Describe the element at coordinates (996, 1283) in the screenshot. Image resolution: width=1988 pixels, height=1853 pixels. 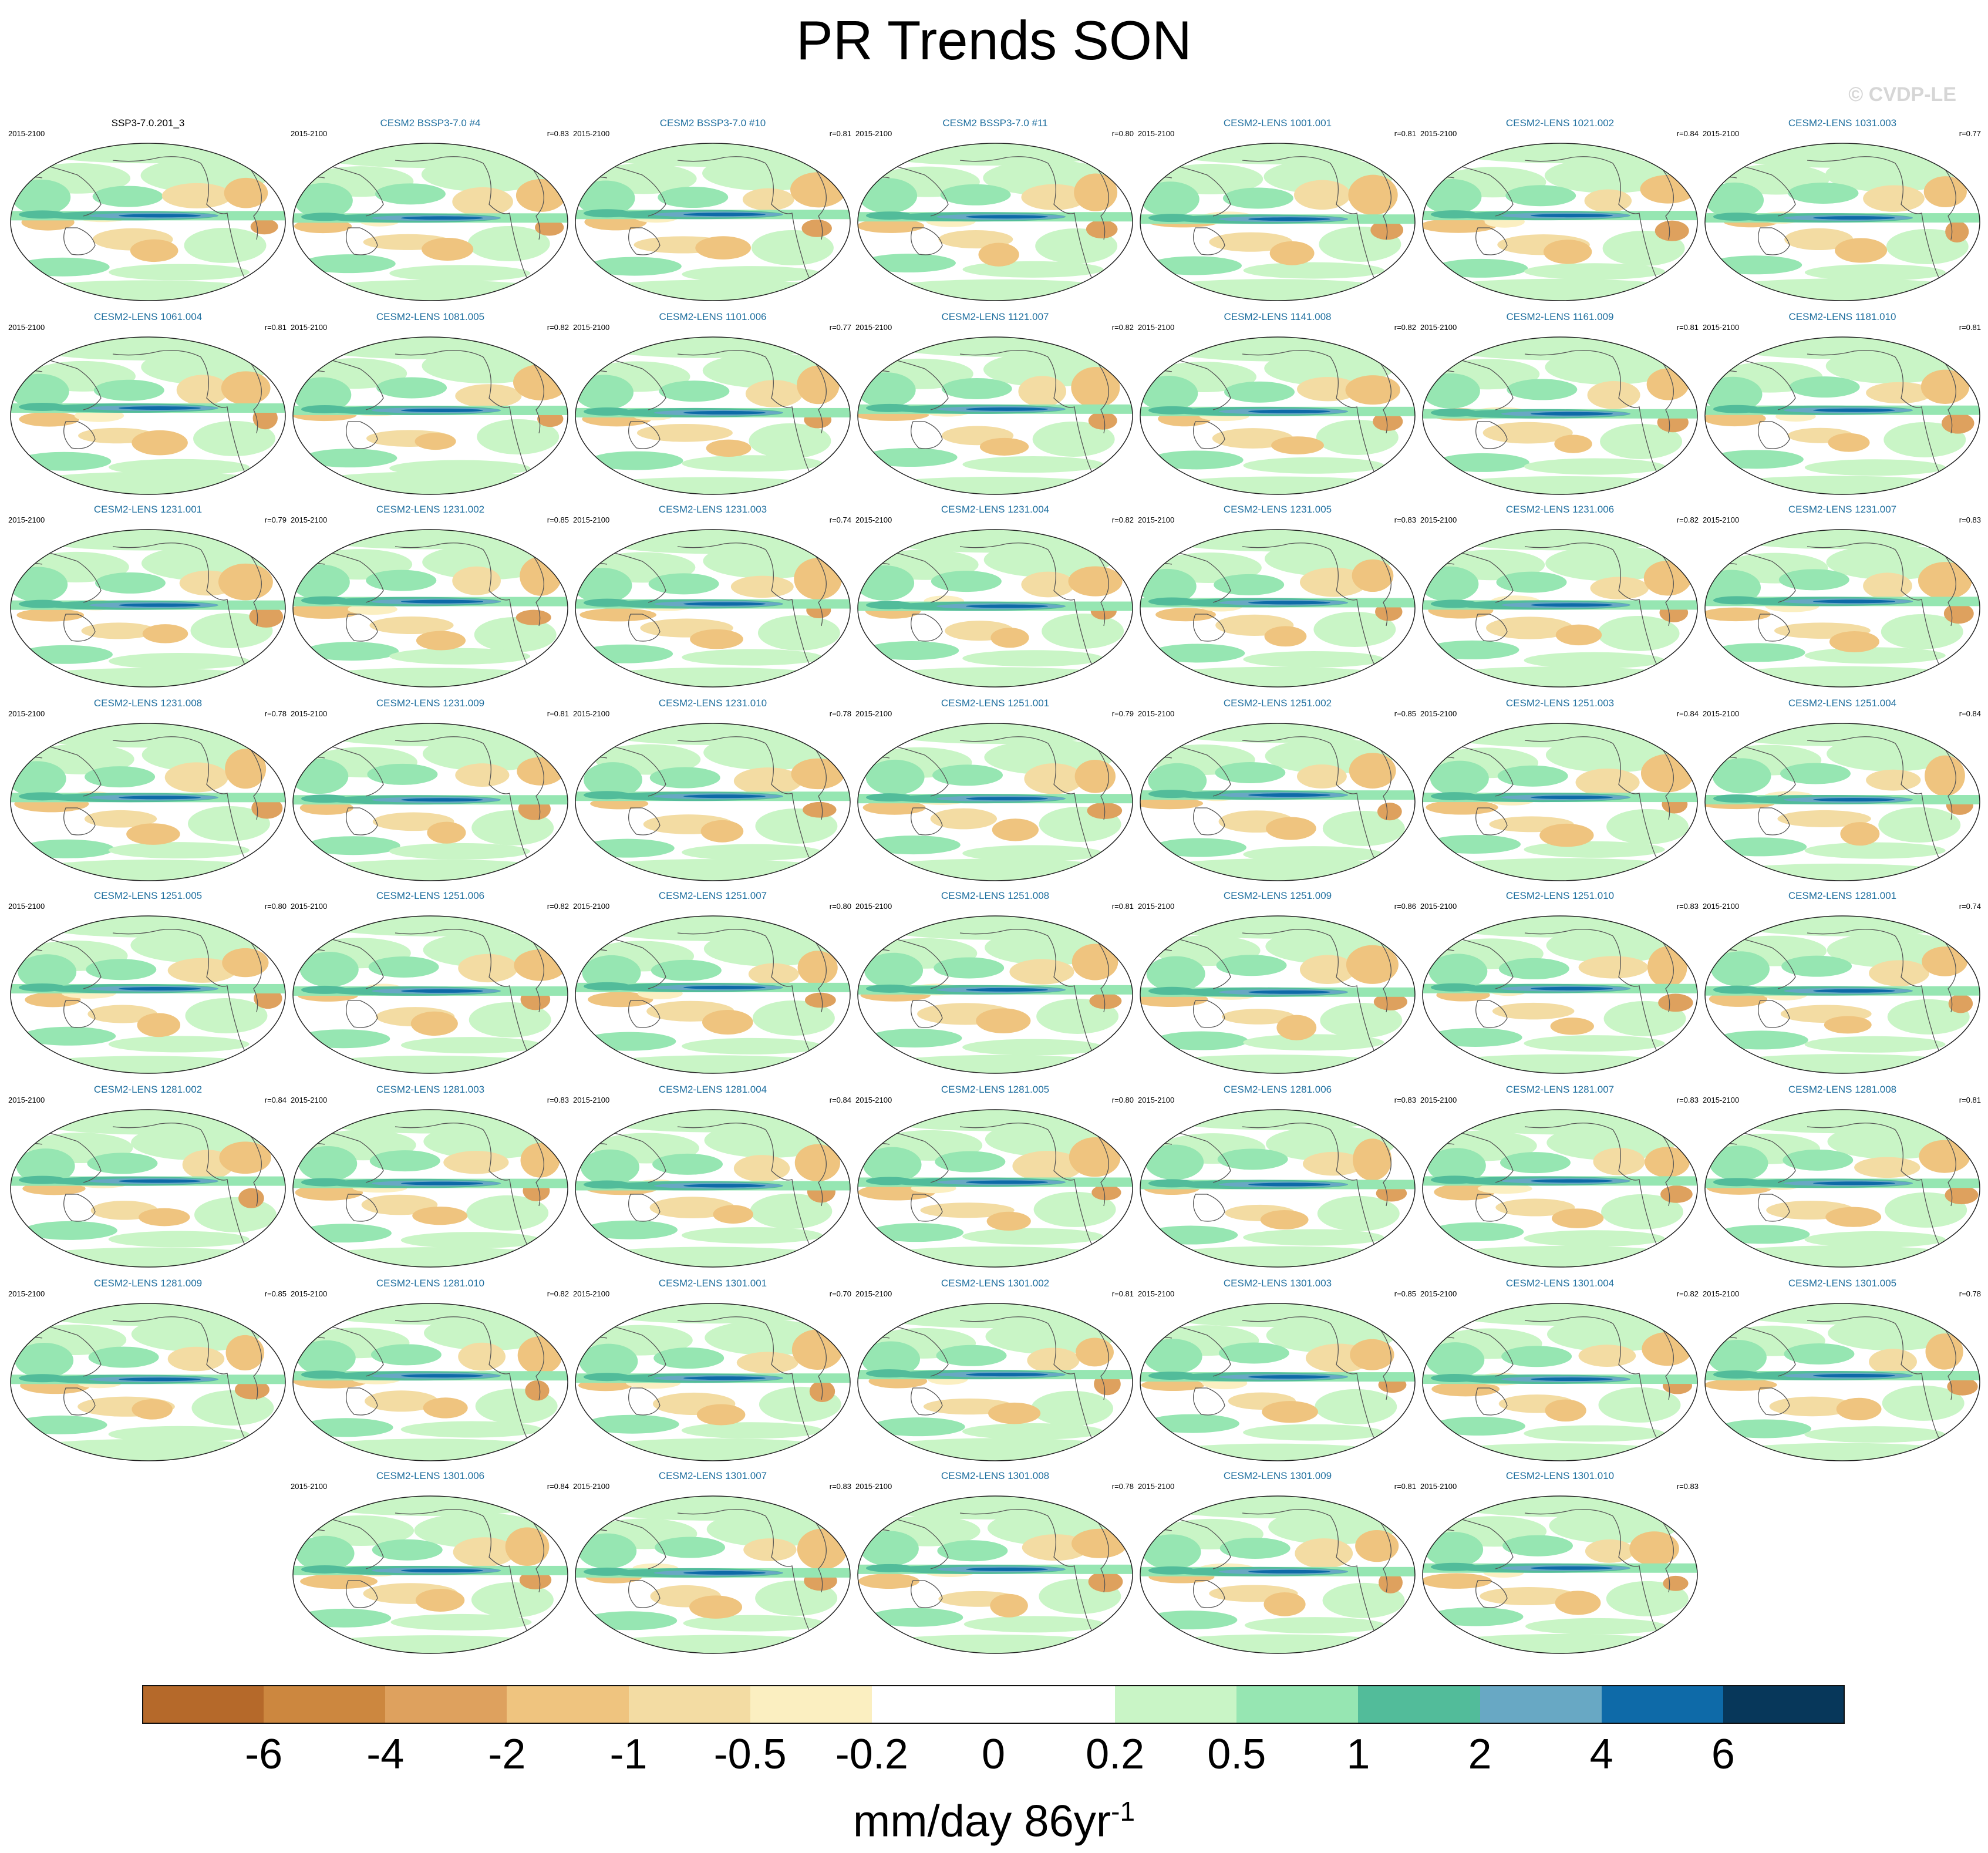
I see `panel-title: CESM2-LENS 1301.002` at that location.